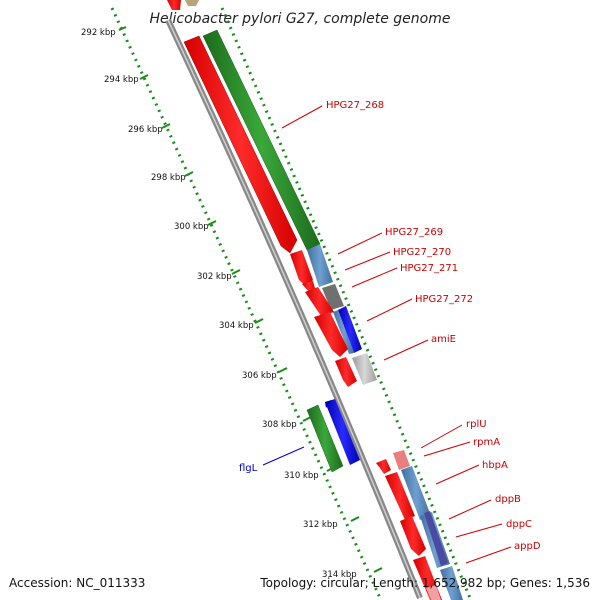  I want to click on feature-top-red, so click(174, 5).